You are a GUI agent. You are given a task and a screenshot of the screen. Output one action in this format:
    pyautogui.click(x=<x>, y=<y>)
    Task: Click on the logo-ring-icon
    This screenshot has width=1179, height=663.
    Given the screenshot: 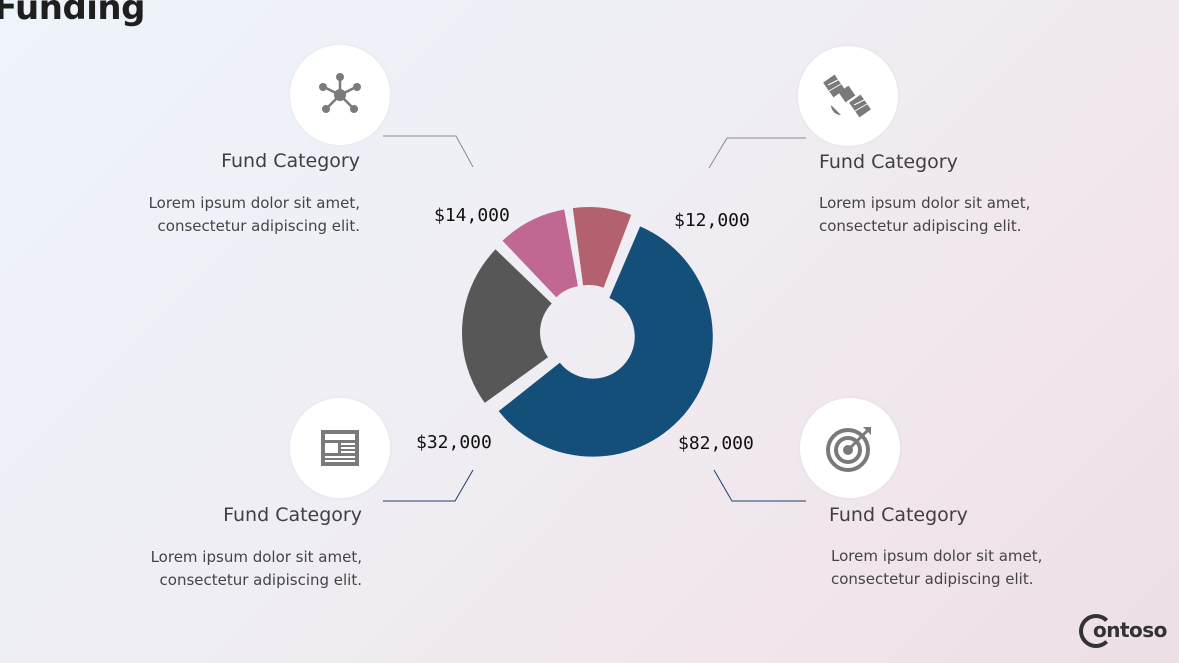 What is the action you would take?
    pyautogui.click(x=1096, y=631)
    